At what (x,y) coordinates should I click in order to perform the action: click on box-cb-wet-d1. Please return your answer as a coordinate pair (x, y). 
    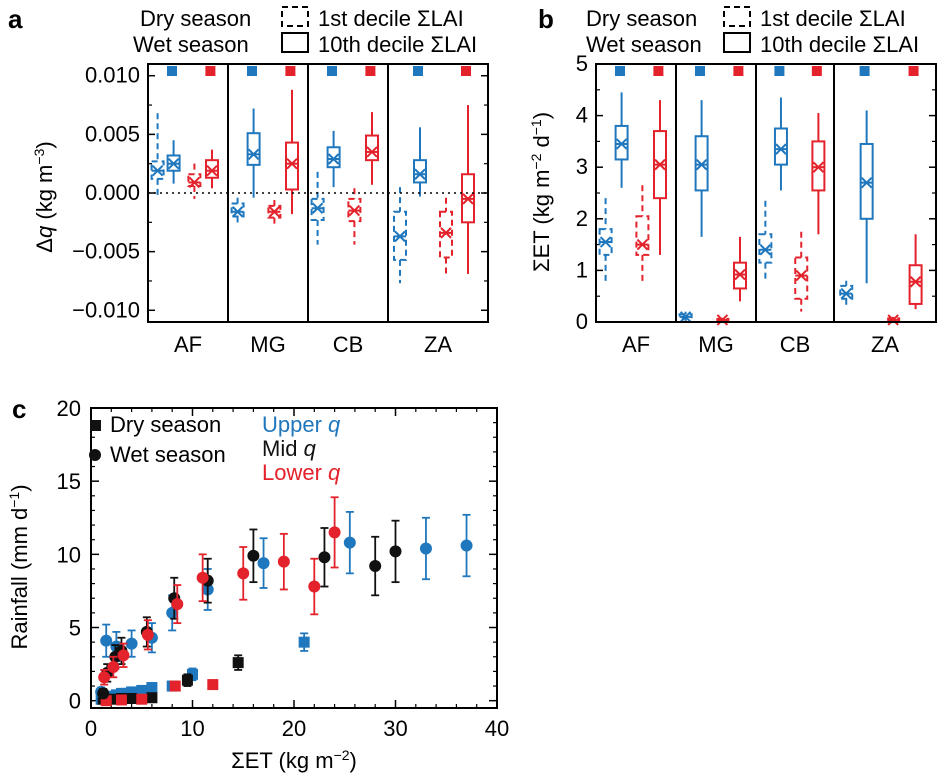
    Looking at the image, I should click on (765, 240).